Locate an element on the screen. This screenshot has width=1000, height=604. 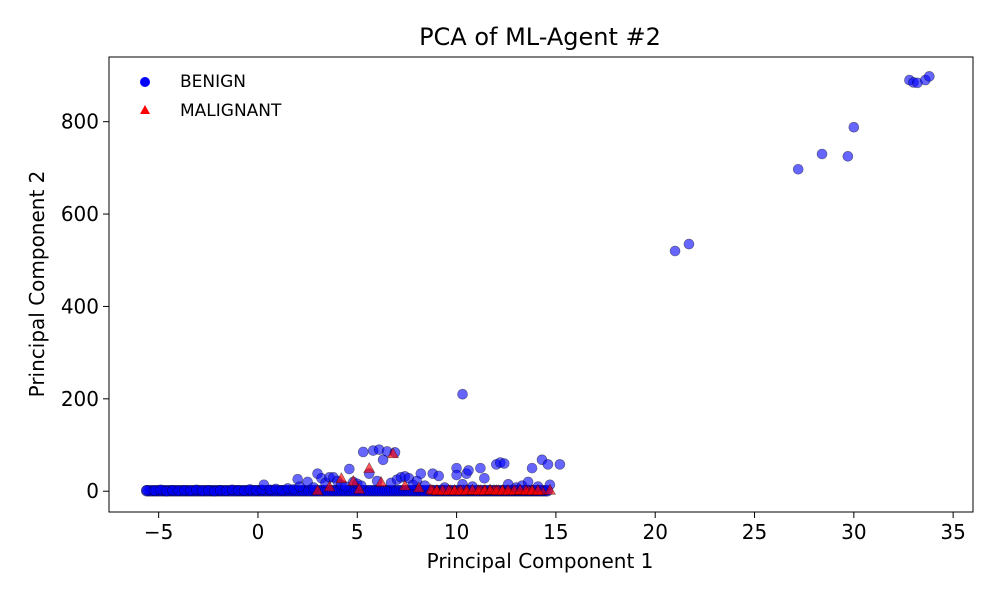
legend: BENIGN MALIGNANT is located at coordinates (211, 96).